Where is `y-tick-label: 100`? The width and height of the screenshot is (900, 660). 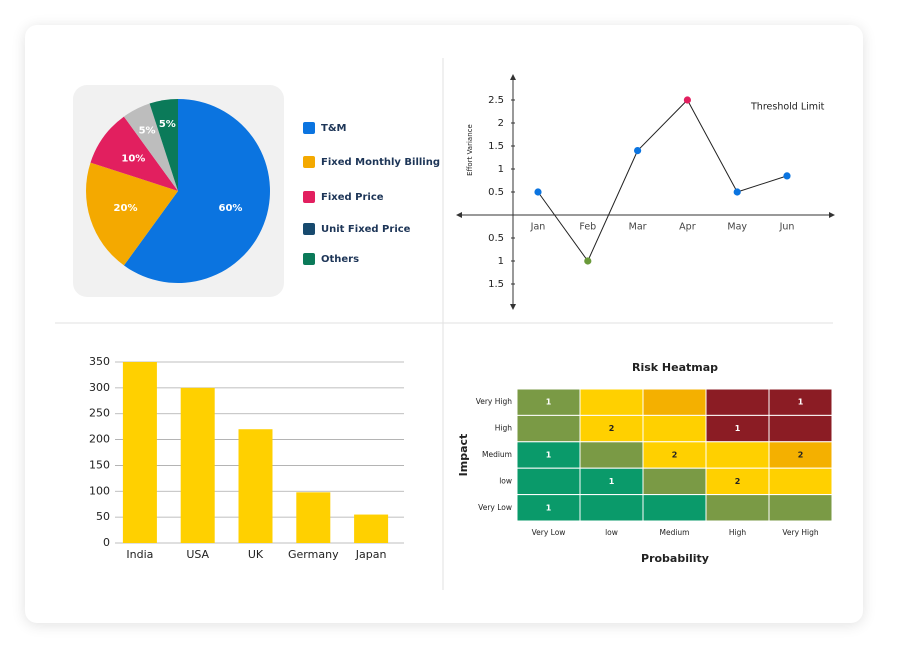
y-tick-label: 100 is located at coordinates (99, 490).